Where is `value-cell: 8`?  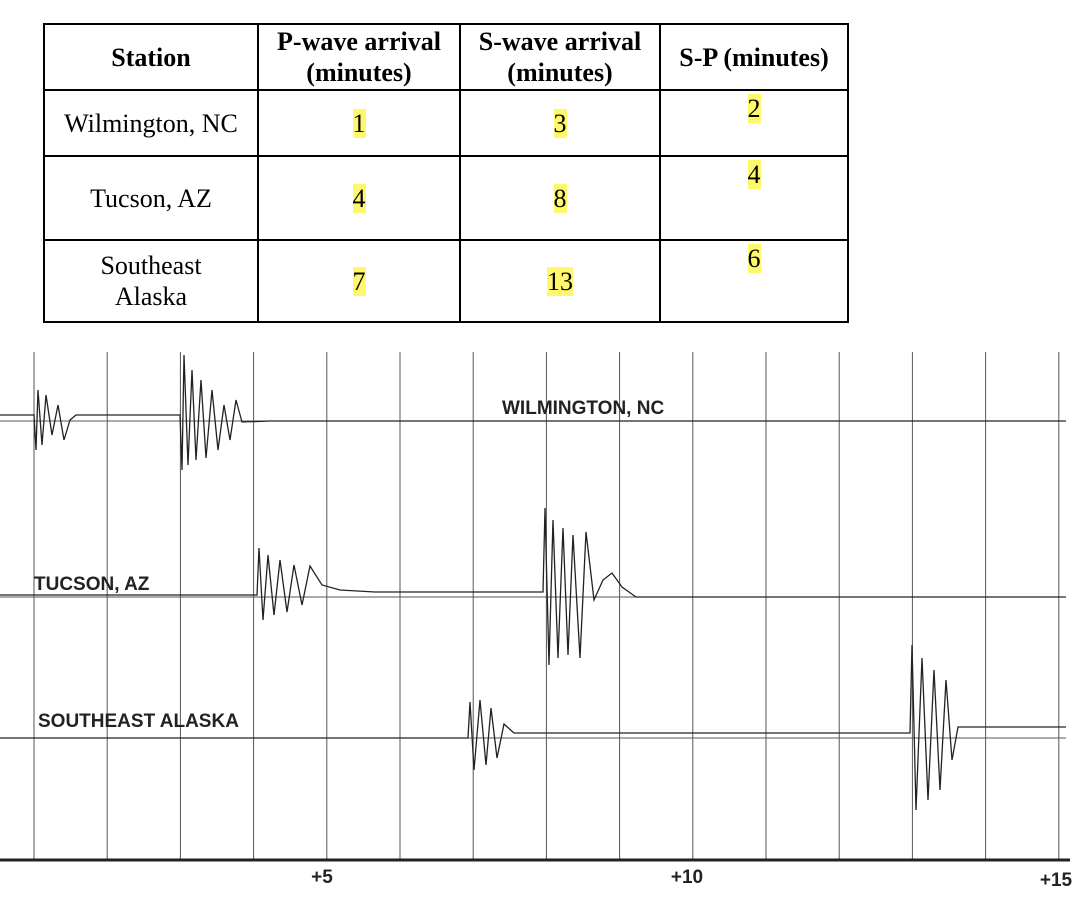 value-cell: 8 is located at coordinates (560, 198).